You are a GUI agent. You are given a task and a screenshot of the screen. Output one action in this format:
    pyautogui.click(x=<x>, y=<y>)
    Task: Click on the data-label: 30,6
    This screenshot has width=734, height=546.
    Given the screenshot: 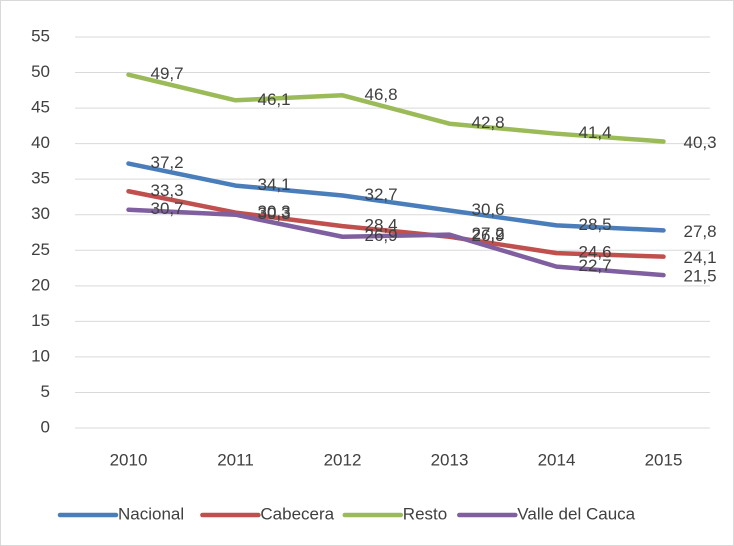 What is the action you would take?
    pyautogui.click(x=488, y=209)
    